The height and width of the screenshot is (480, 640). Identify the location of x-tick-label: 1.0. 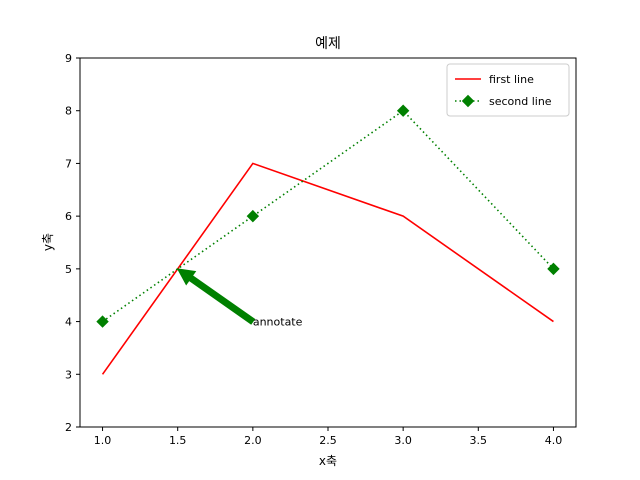
(103, 440).